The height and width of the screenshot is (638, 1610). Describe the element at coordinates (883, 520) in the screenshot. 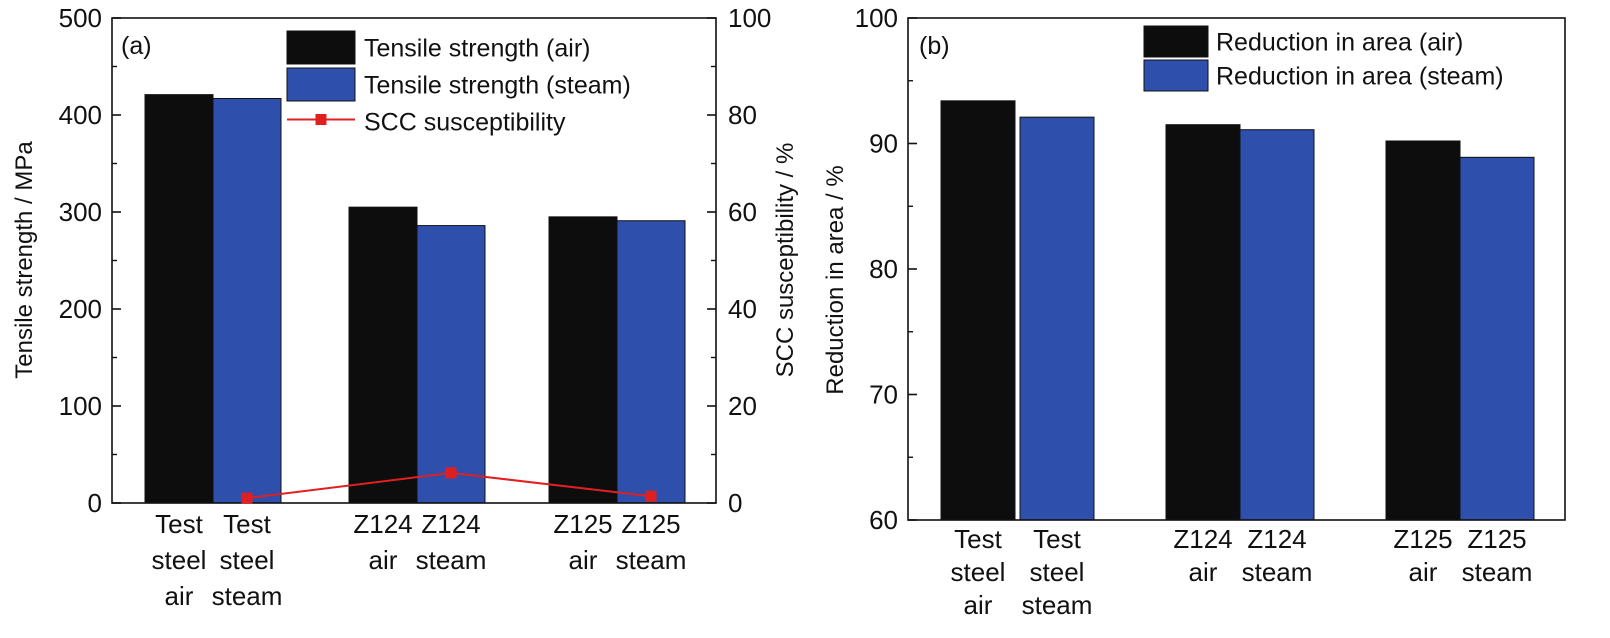

I see `y-tick-label: 60` at that location.